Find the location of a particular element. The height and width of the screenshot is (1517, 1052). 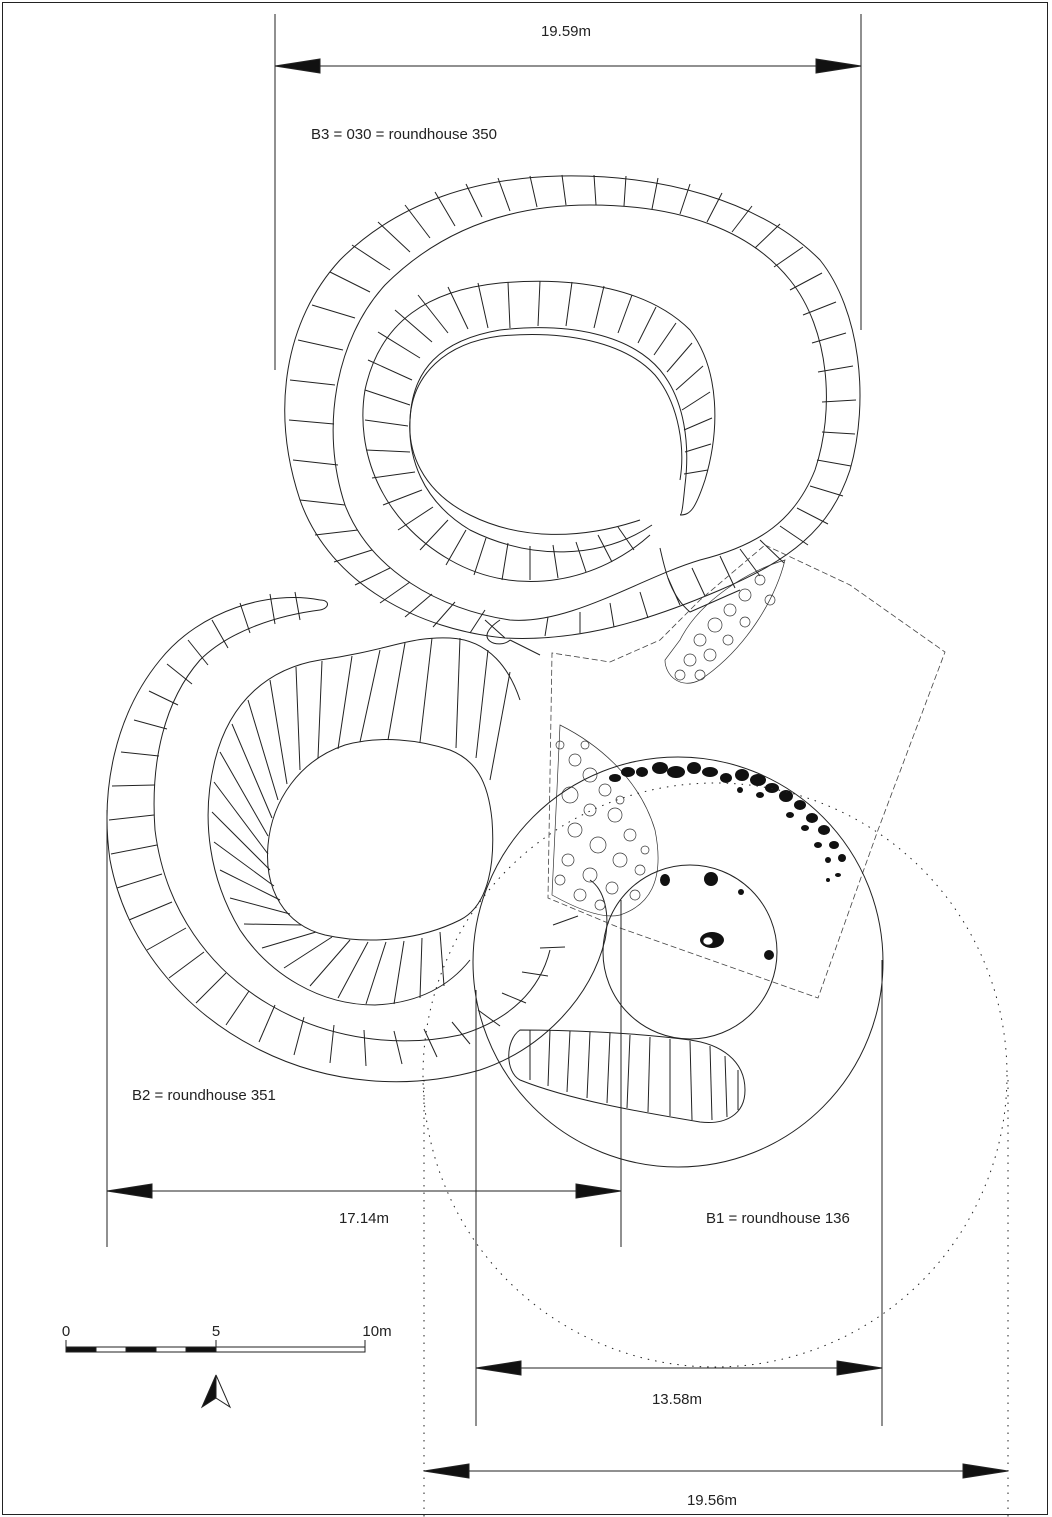

b1-post-ring is located at coordinates (690, 952).